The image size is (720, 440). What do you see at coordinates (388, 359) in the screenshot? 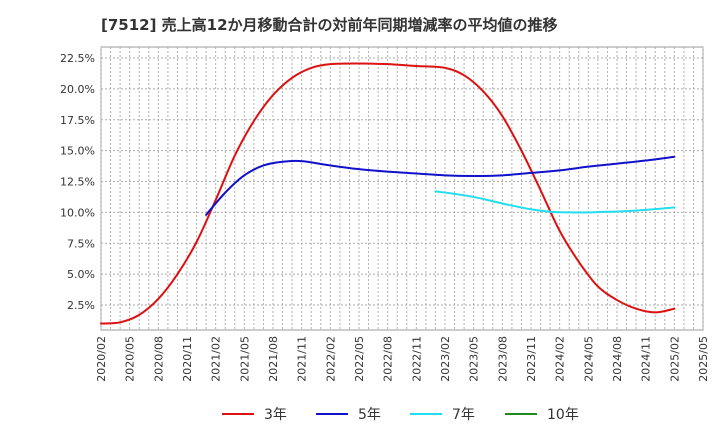
I see `x-tick-label: 2022/08` at bounding box center [388, 359].